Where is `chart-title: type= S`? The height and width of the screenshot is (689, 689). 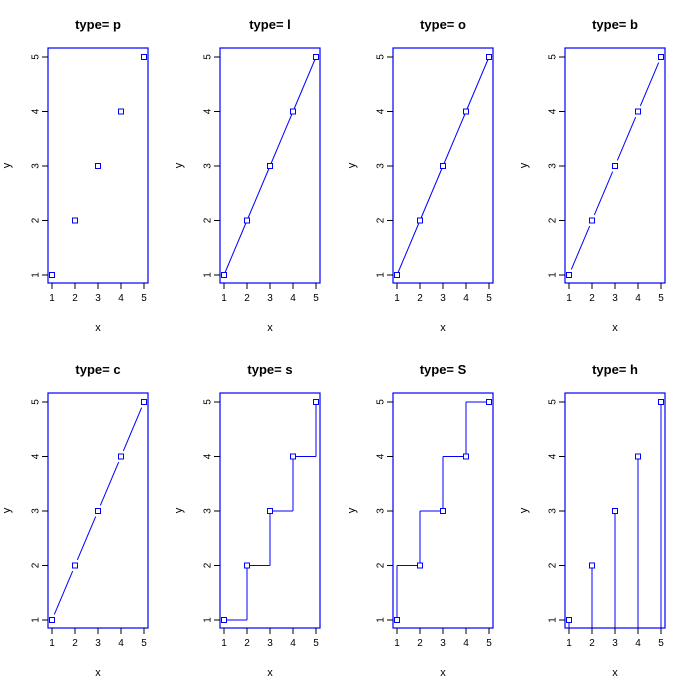 chart-title: type= S is located at coordinates (443, 369).